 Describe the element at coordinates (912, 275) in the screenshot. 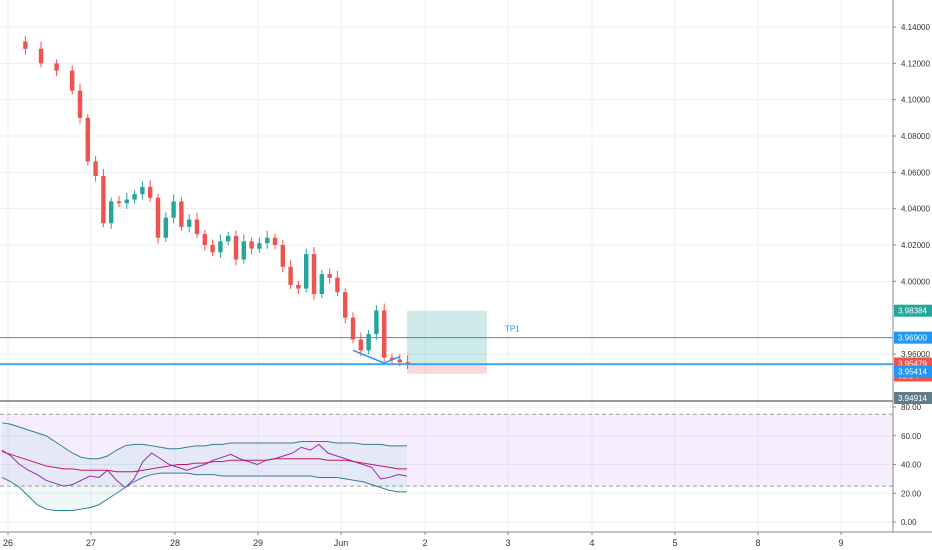

I see `price-axis-bg` at that location.